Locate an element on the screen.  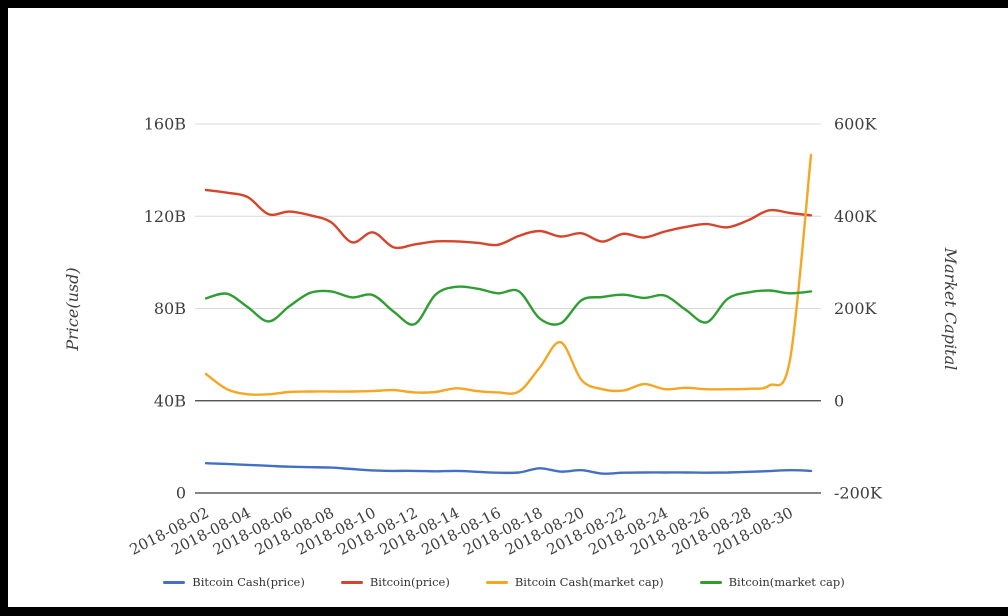
legend-label: Bitcoin Cash(market cap) is located at coordinates (589, 582).